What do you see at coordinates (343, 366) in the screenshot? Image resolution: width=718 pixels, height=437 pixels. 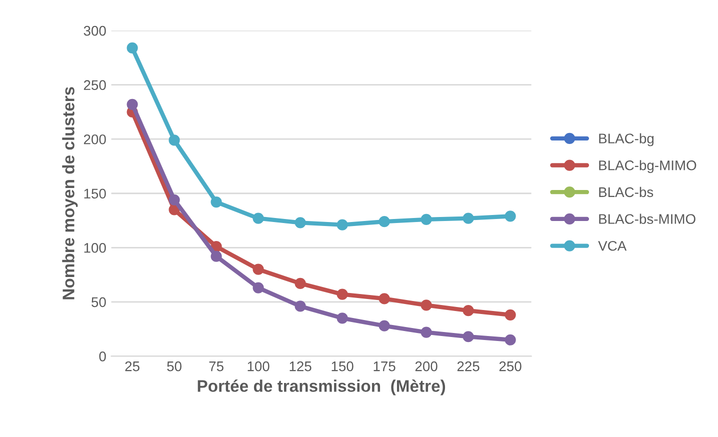 I see `x-tick-label: 150` at bounding box center [343, 366].